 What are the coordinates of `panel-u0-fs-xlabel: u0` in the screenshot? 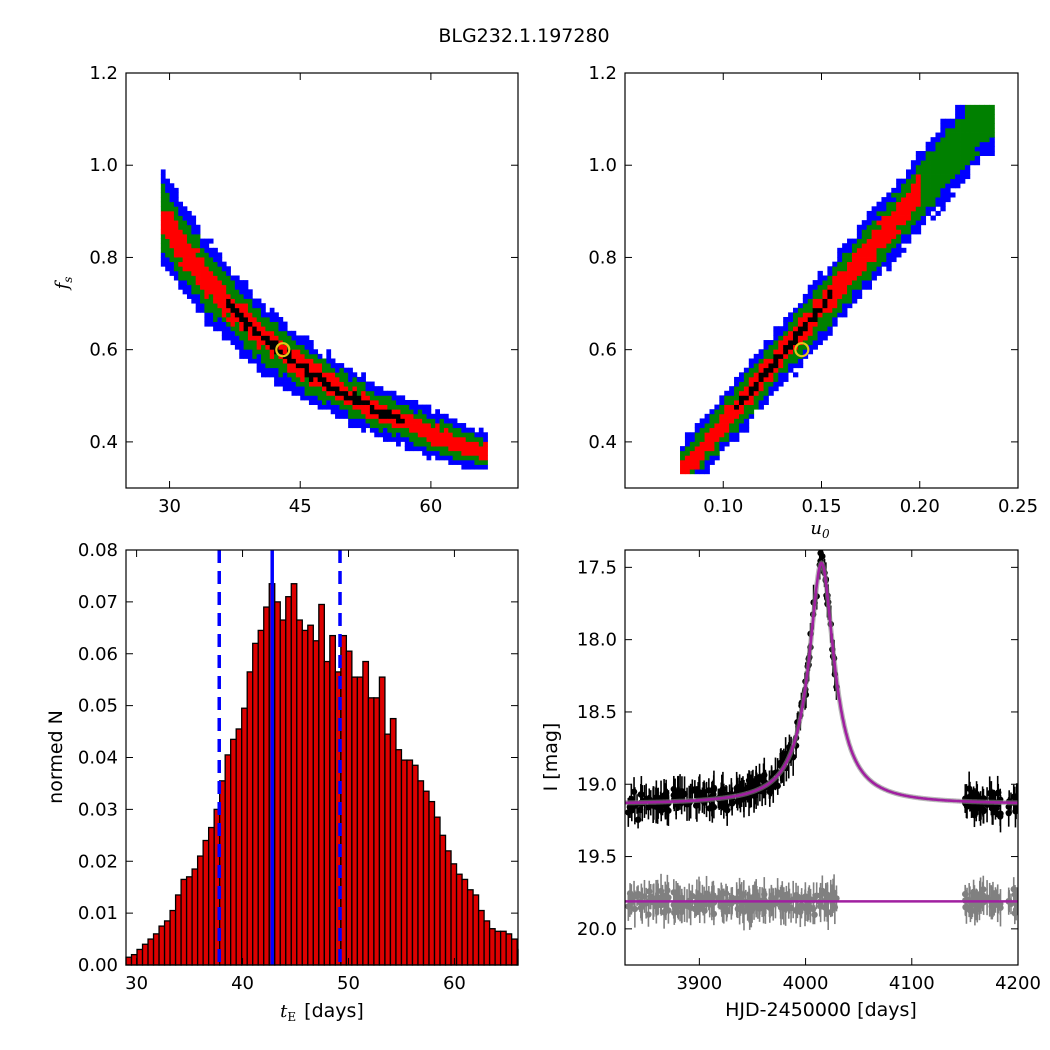 It's located at (820, 529).